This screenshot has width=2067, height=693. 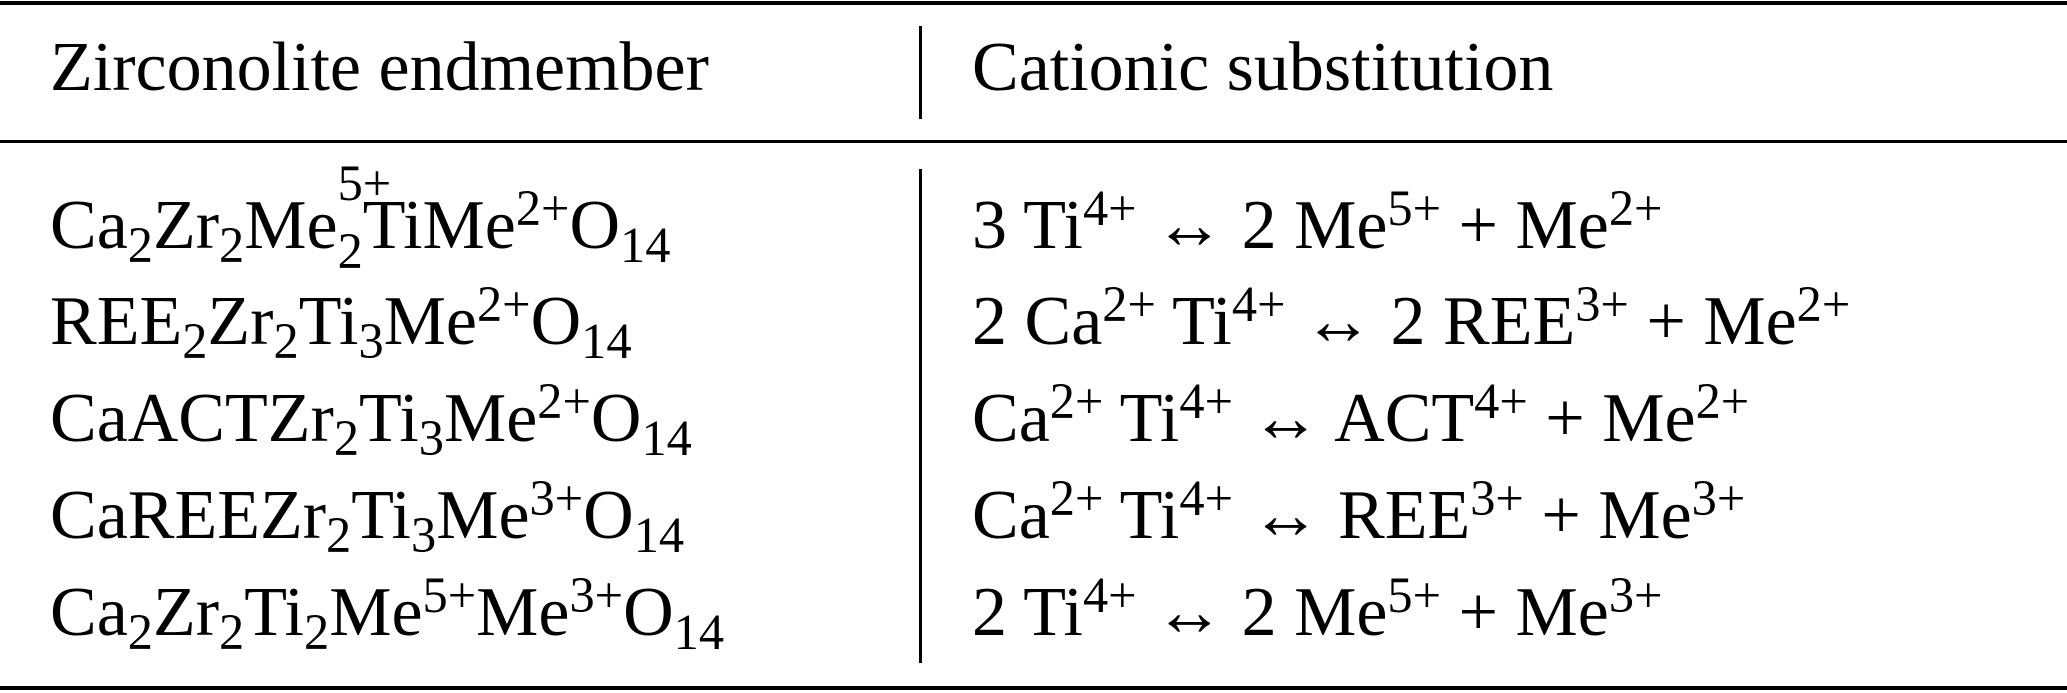 I want to click on endmember-formula: REE2Zr2Ti3Me2+O14, so click(x=341, y=322).